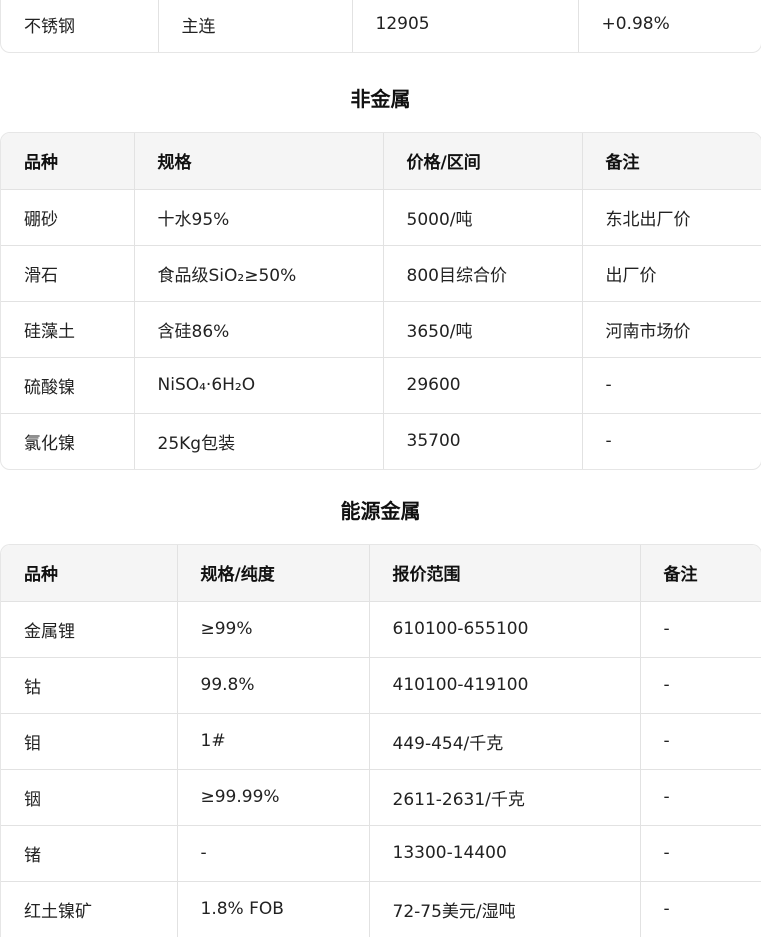 The image size is (761, 937). What do you see at coordinates (483, 273) in the screenshot?
I see `table-cell: 800目综合价` at bounding box center [483, 273].